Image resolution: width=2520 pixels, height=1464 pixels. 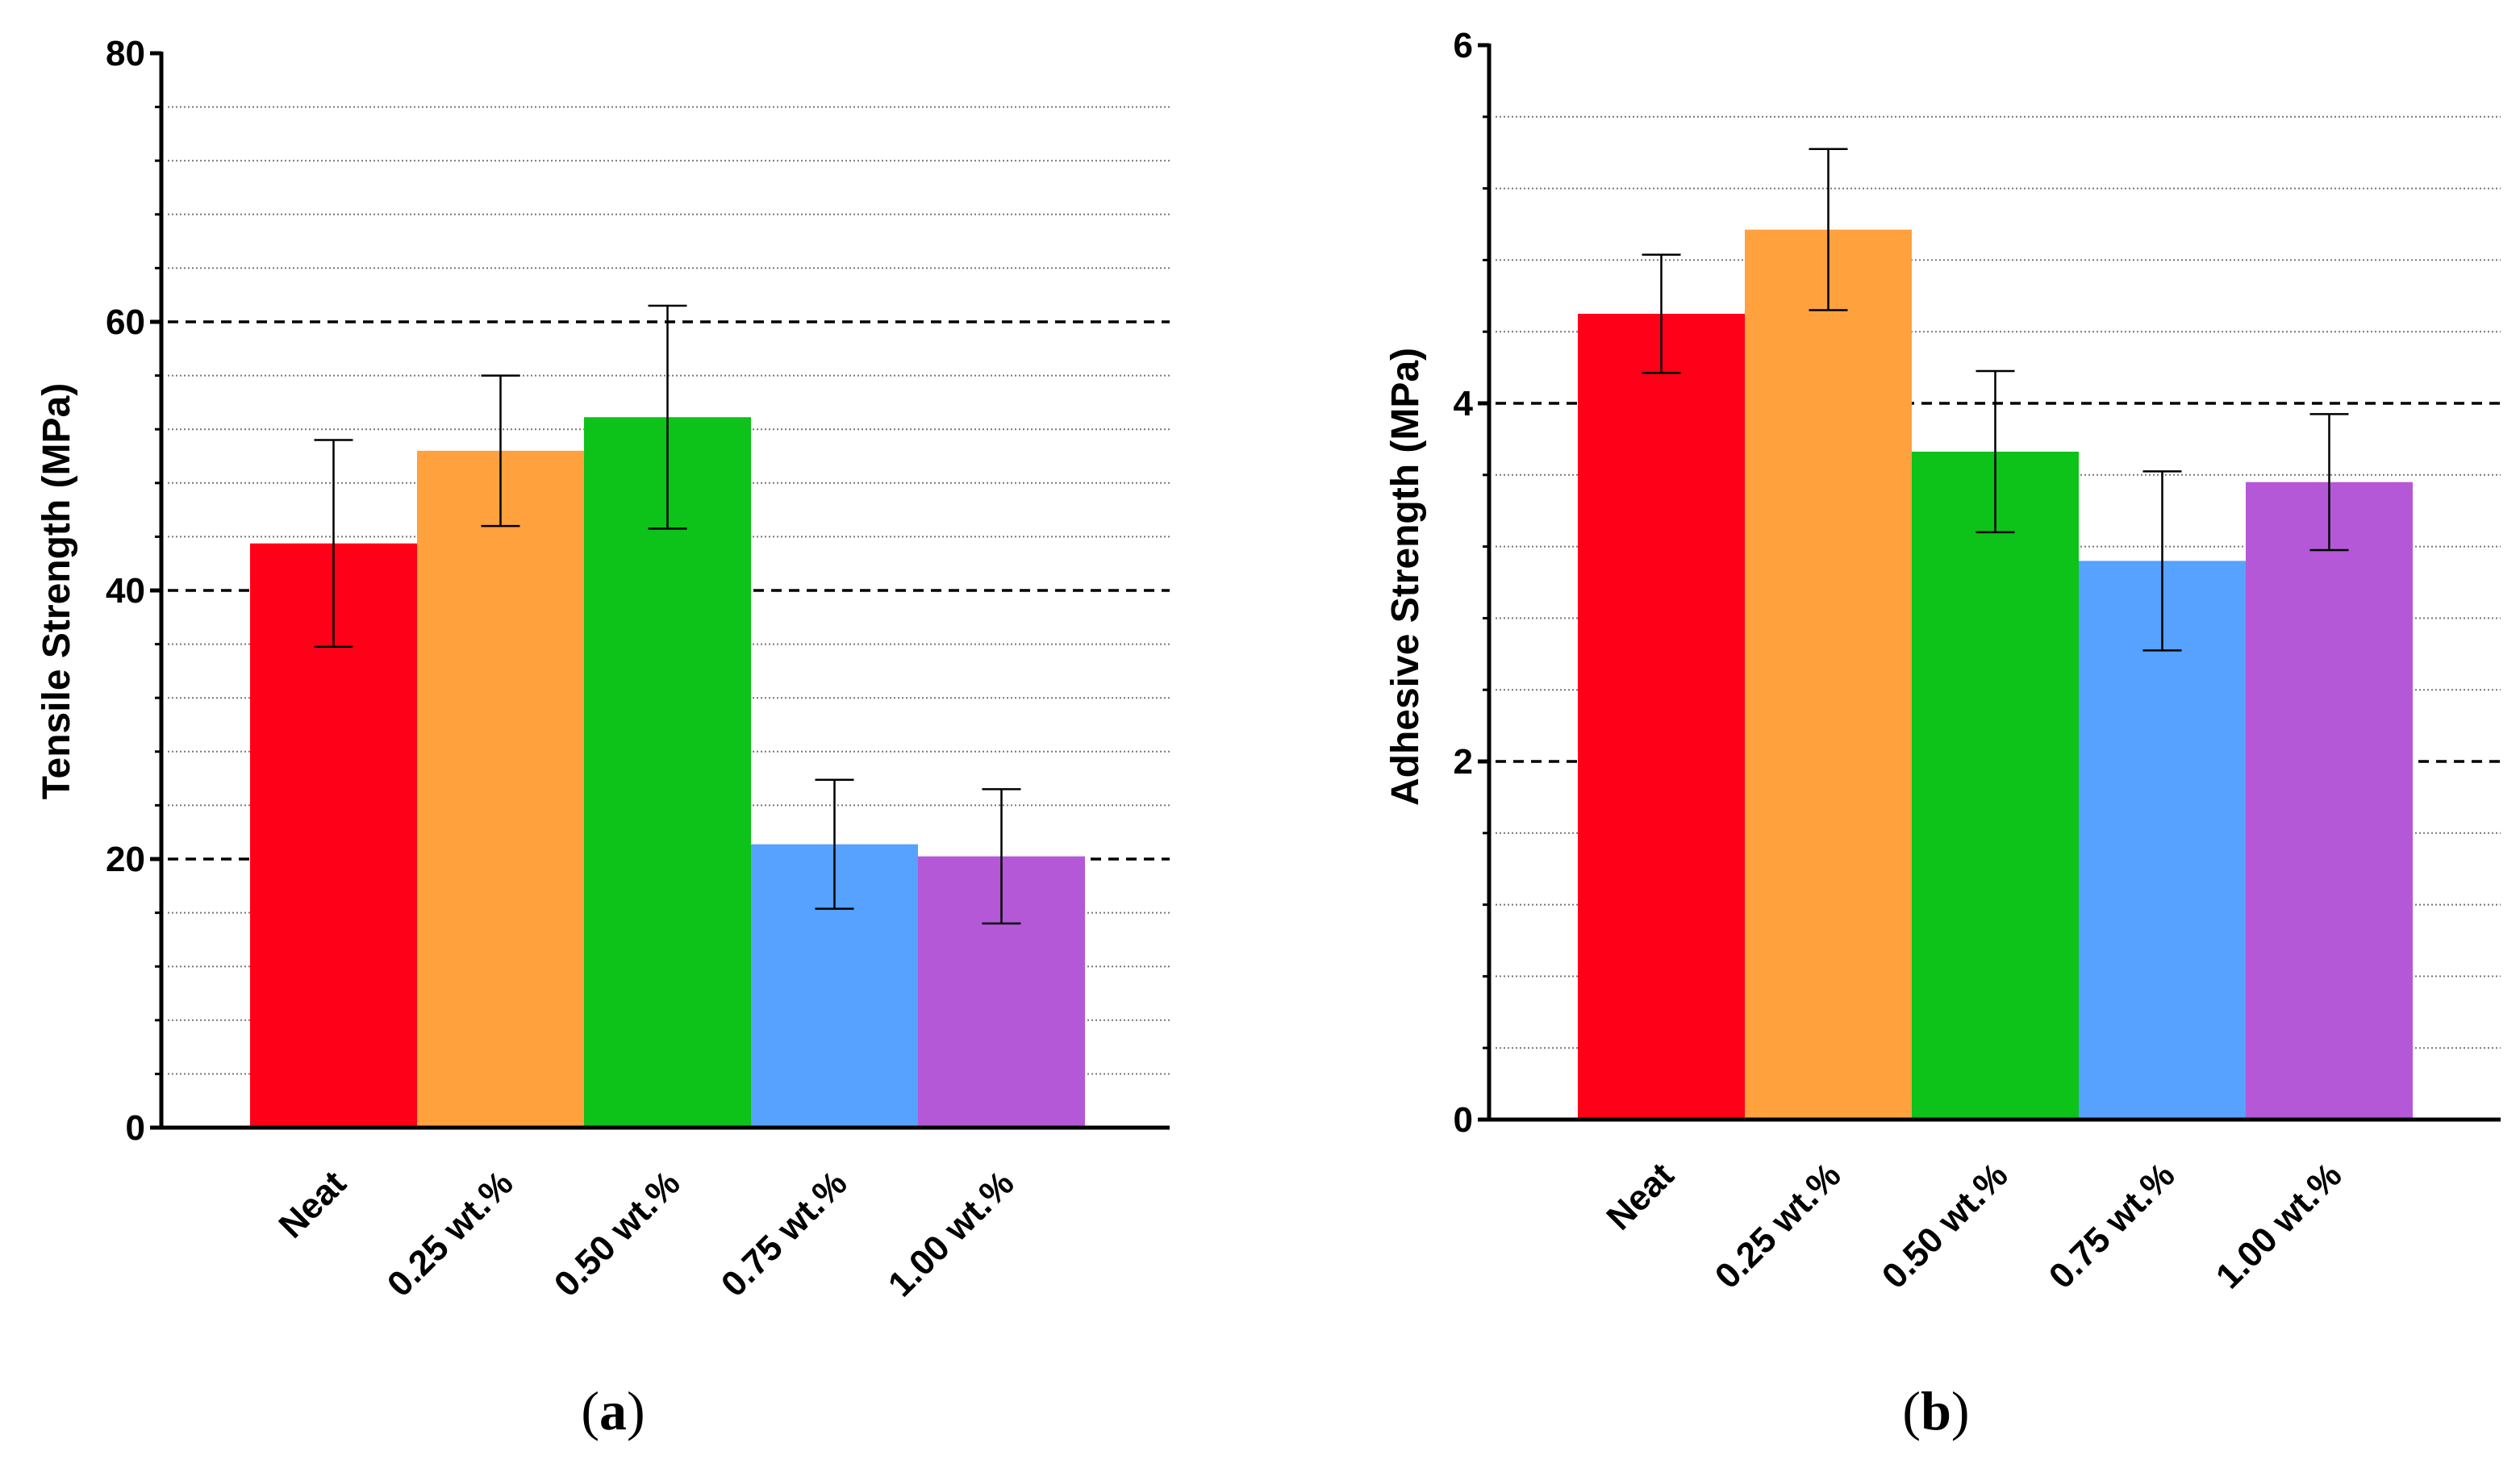 What do you see at coordinates (1463, 45) in the screenshot?
I see `y-tick-label: 6` at bounding box center [1463, 45].